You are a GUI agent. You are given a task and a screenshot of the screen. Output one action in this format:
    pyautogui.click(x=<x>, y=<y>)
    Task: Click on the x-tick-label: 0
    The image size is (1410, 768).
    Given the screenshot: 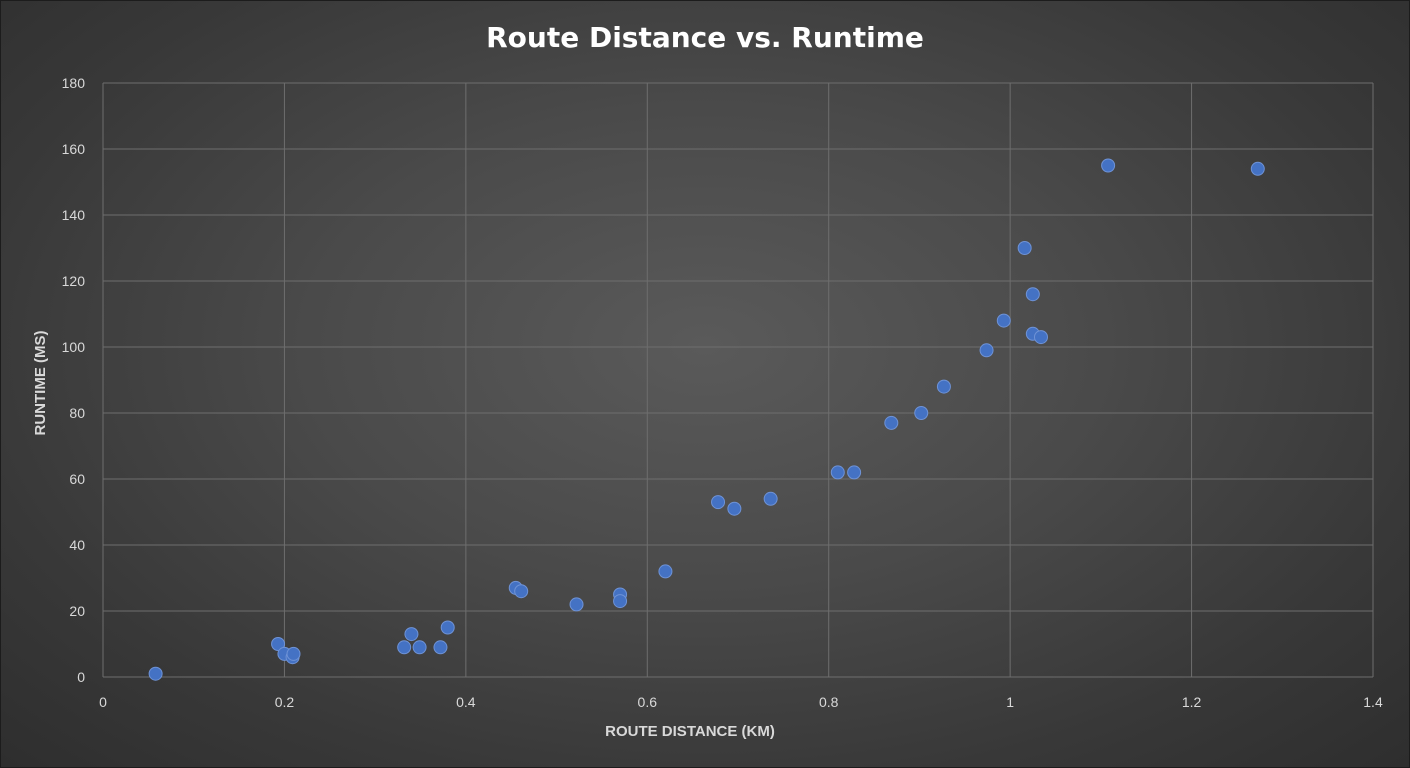 What is the action you would take?
    pyautogui.click(x=103, y=702)
    